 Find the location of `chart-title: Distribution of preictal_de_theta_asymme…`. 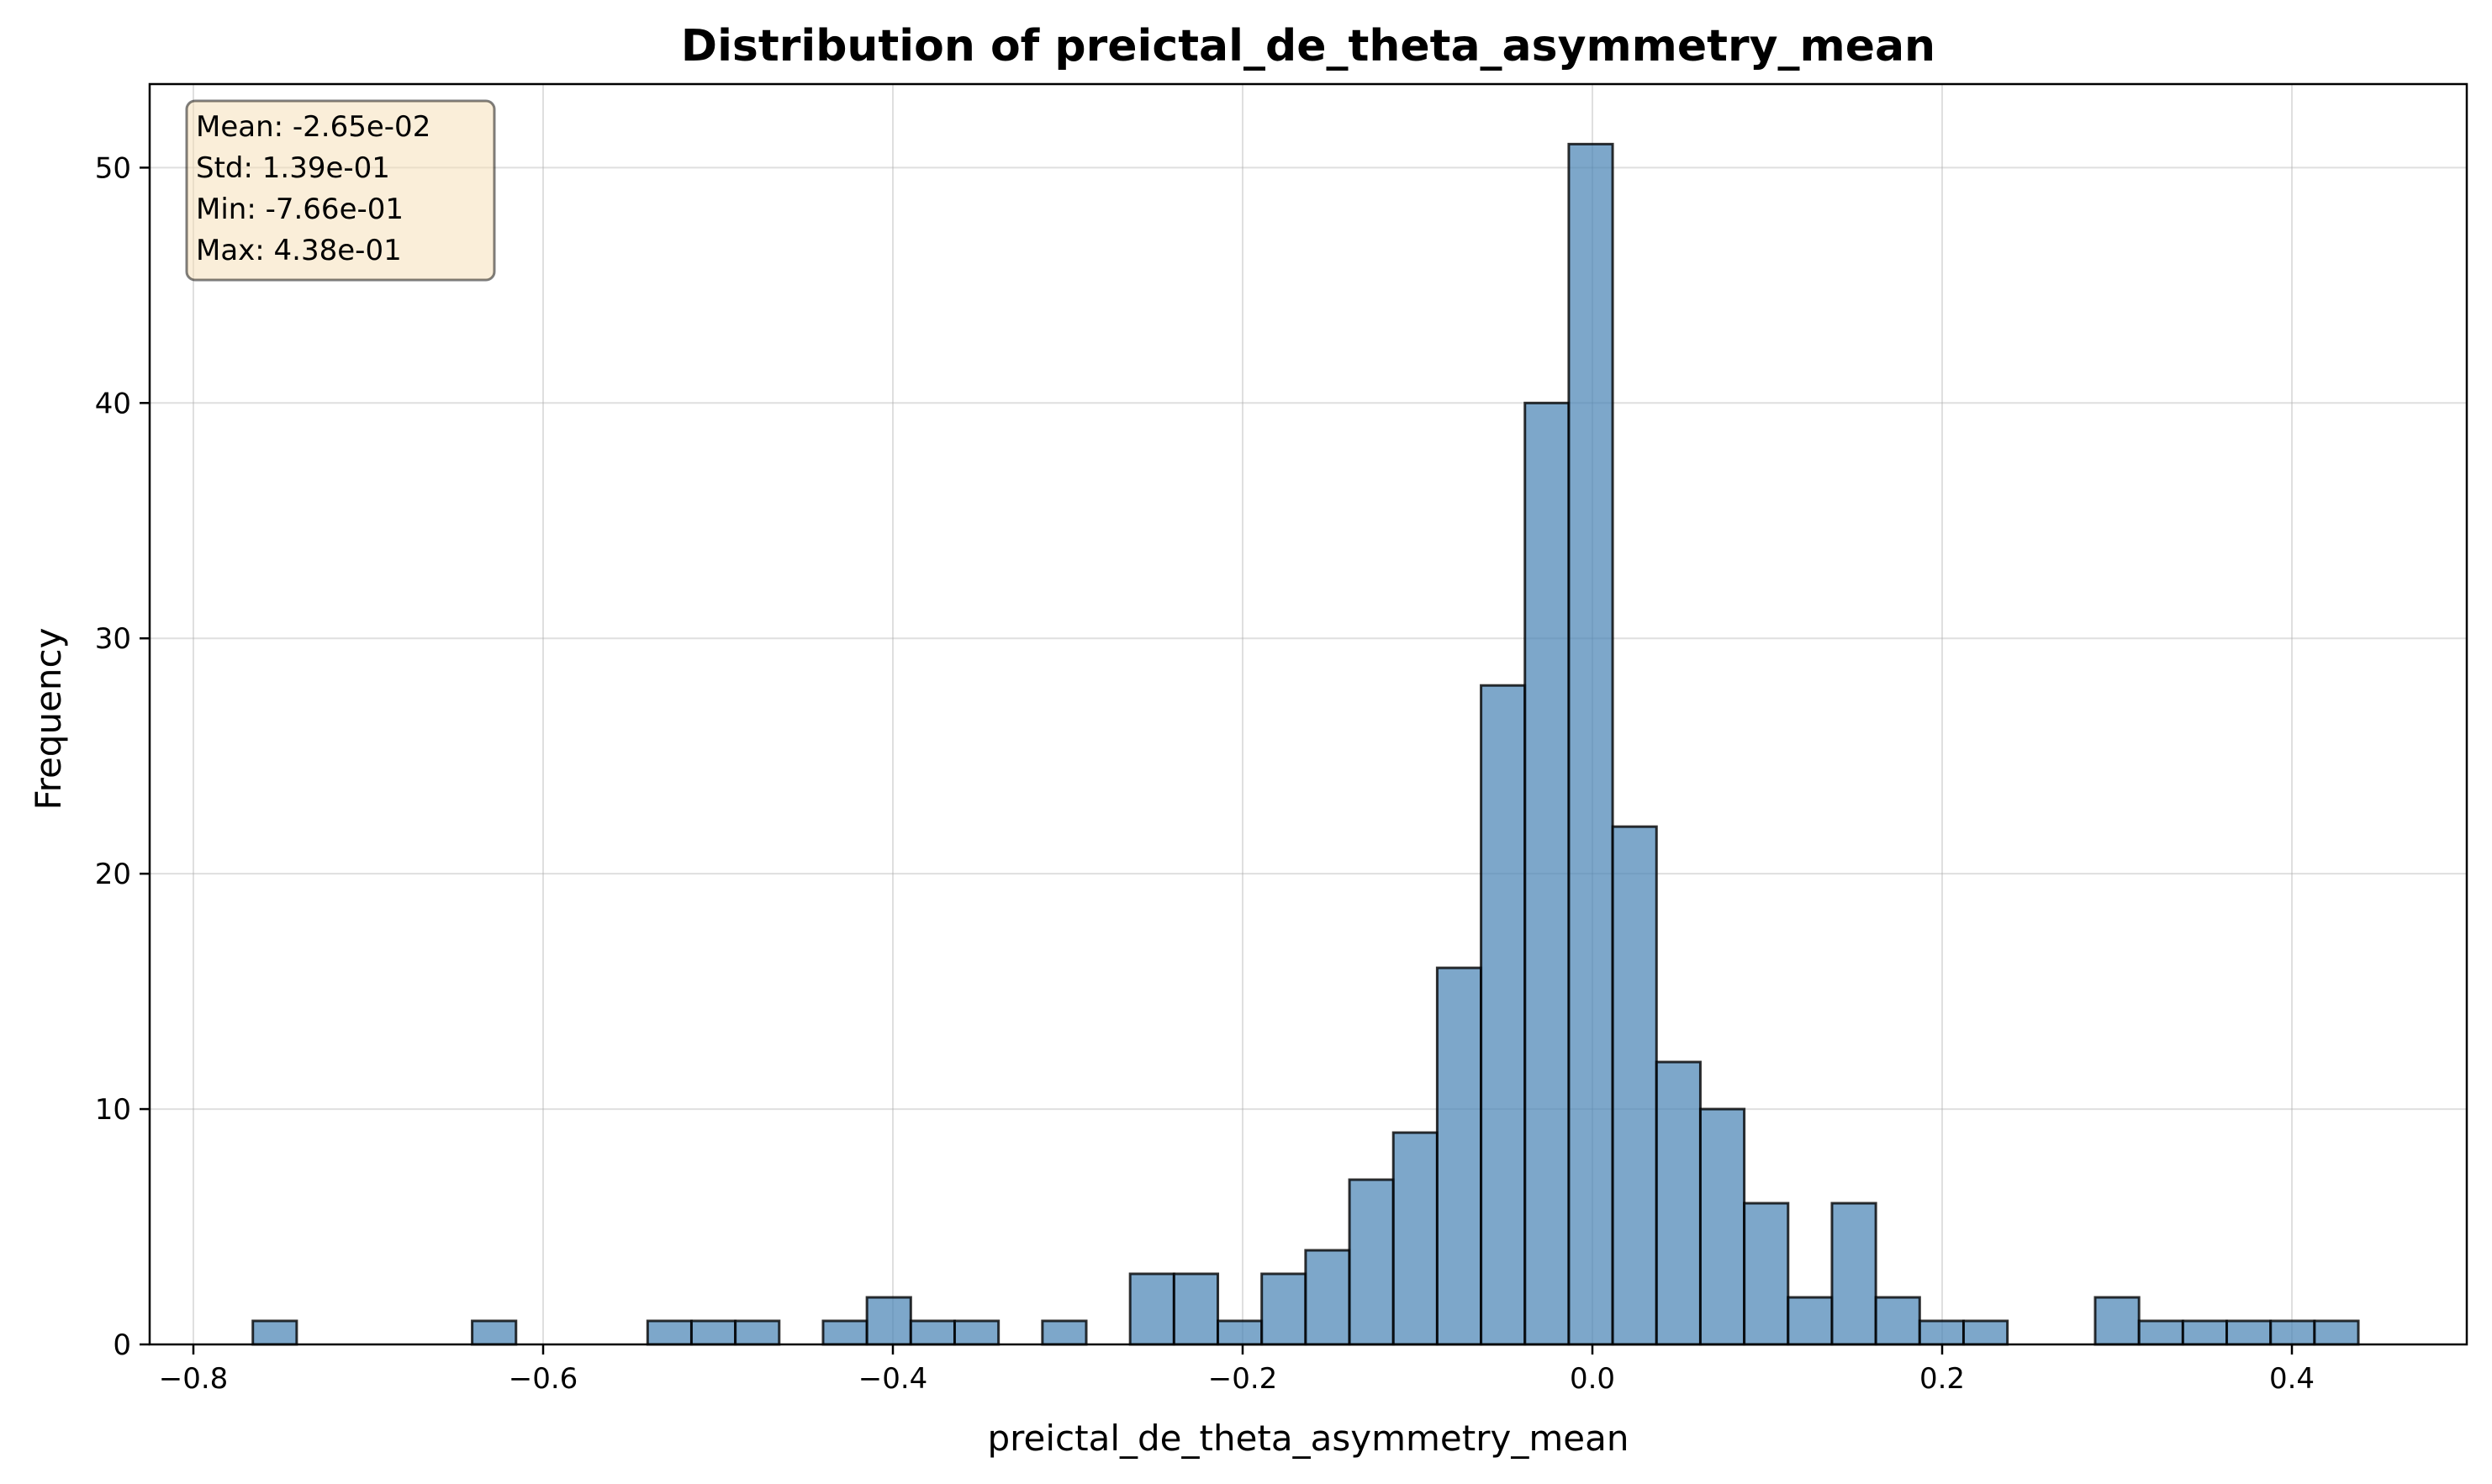

chart-title: Distribution of preictal_de_theta_asymme… is located at coordinates (1308, 46).